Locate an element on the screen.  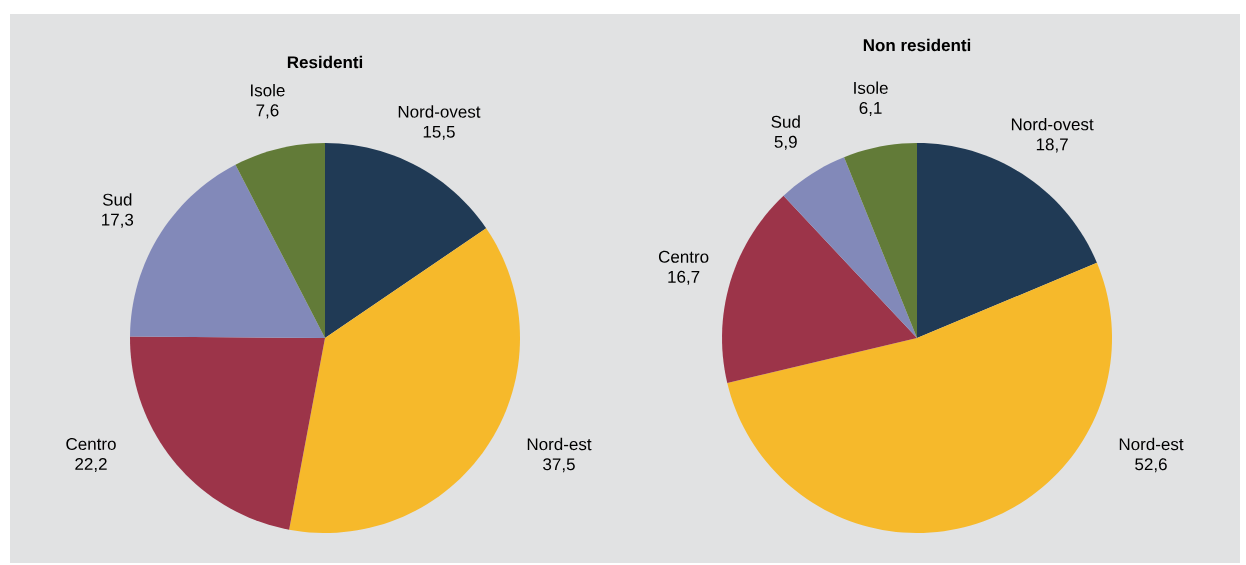
data-label: 17,3 is located at coordinates (118, 220).